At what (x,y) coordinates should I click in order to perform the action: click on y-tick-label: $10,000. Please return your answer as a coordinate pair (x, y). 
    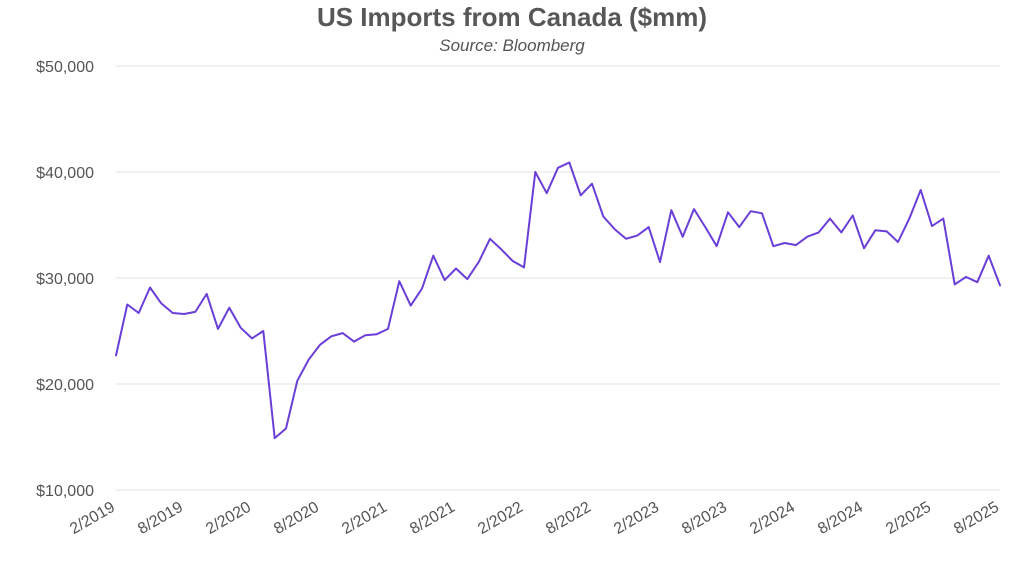
    Looking at the image, I should click on (65, 491).